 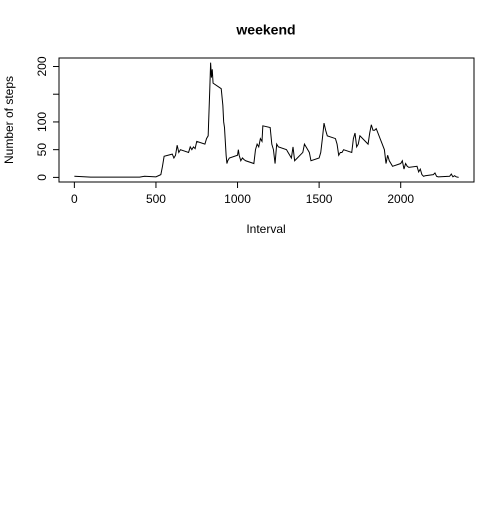 What do you see at coordinates (74, 199) in the screenshot?
I see `x-tick-label: 0` at bounding box center [74, 199].